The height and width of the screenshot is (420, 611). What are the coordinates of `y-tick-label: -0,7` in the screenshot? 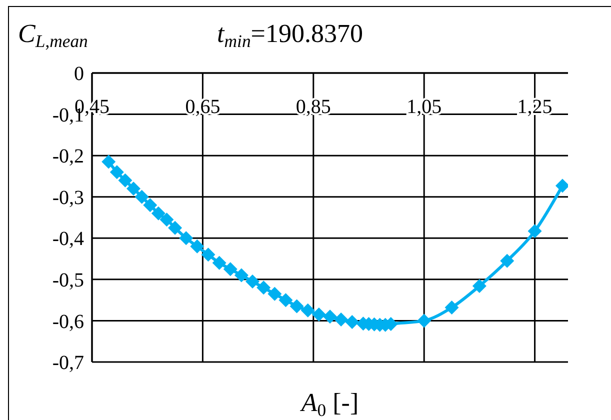 It's located at (68, 363).